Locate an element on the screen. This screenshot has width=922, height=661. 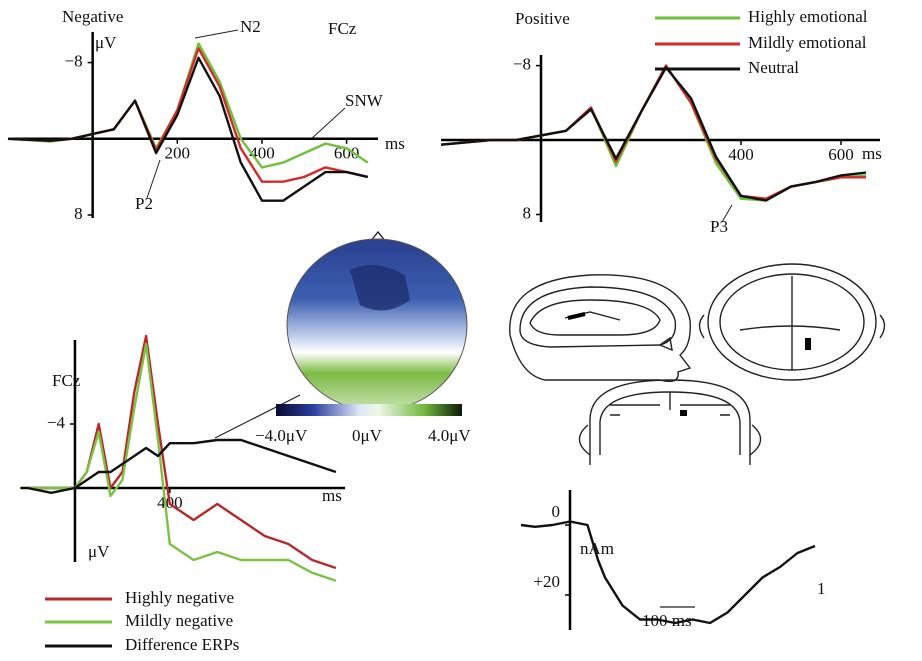
topomap is located at coordinates (341, 334).